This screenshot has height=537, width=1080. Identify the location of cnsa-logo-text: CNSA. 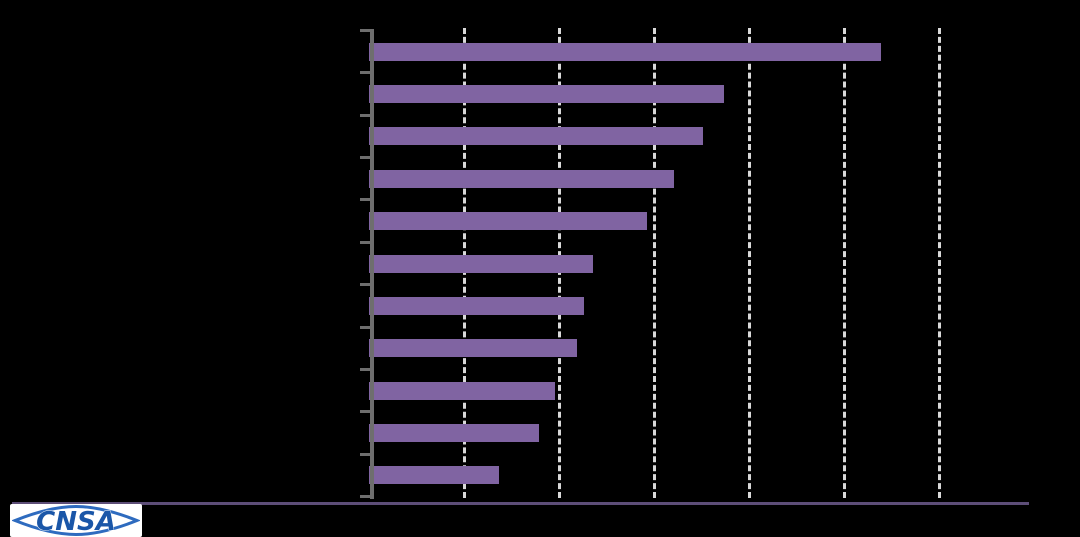
(76, 521).